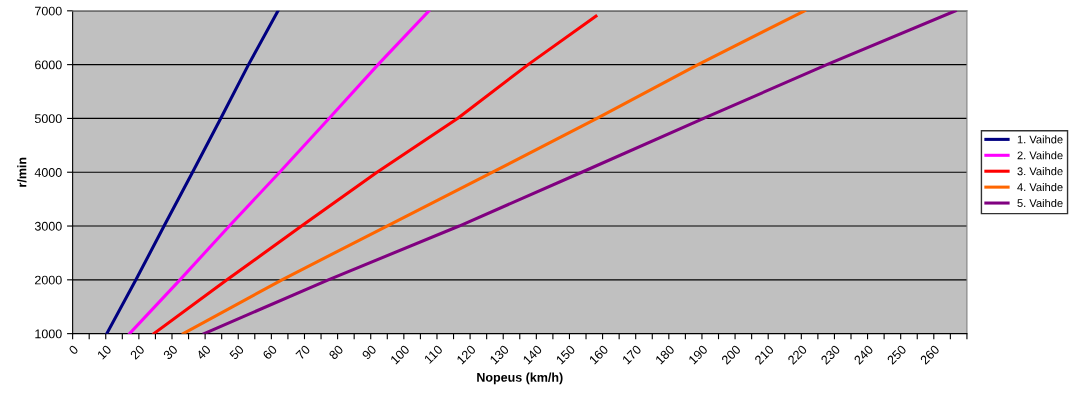 This screenshot has height=401, width=1084. I want to click on x-tick-label: 260, so click(929, 354).